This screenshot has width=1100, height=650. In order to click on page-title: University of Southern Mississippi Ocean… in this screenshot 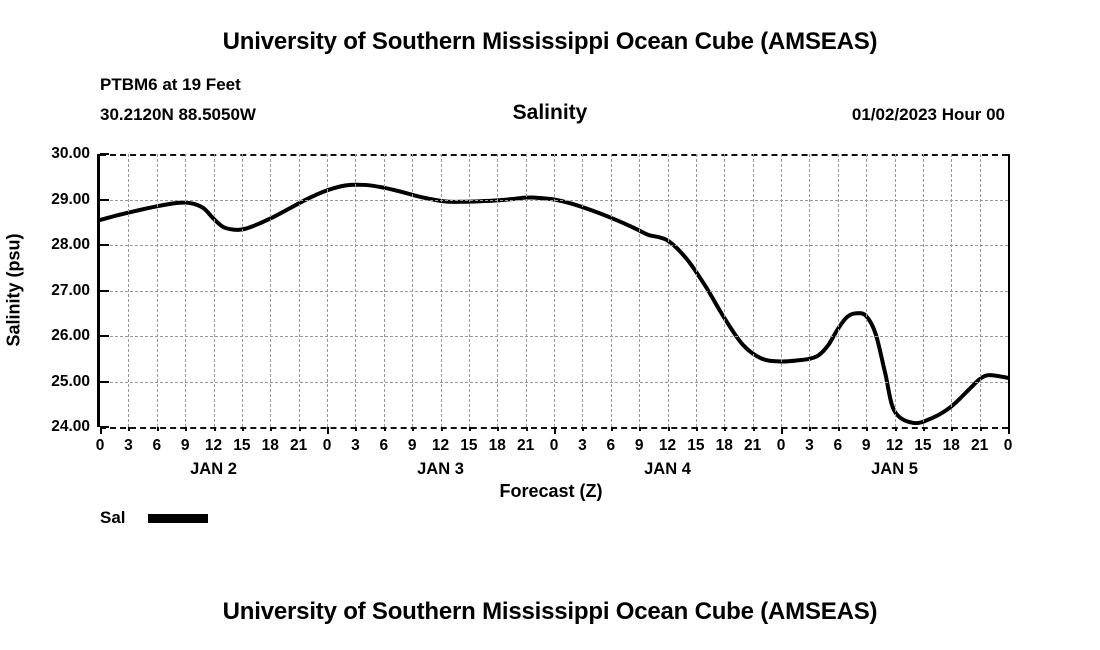, I will do `click(550, 41)`.